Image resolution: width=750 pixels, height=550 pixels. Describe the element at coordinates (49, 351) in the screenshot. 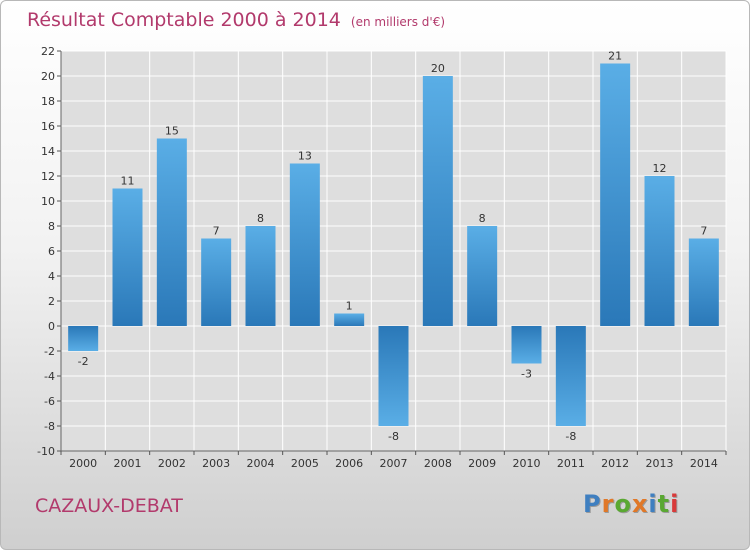

I see `y-tick-label: -2` at that location.